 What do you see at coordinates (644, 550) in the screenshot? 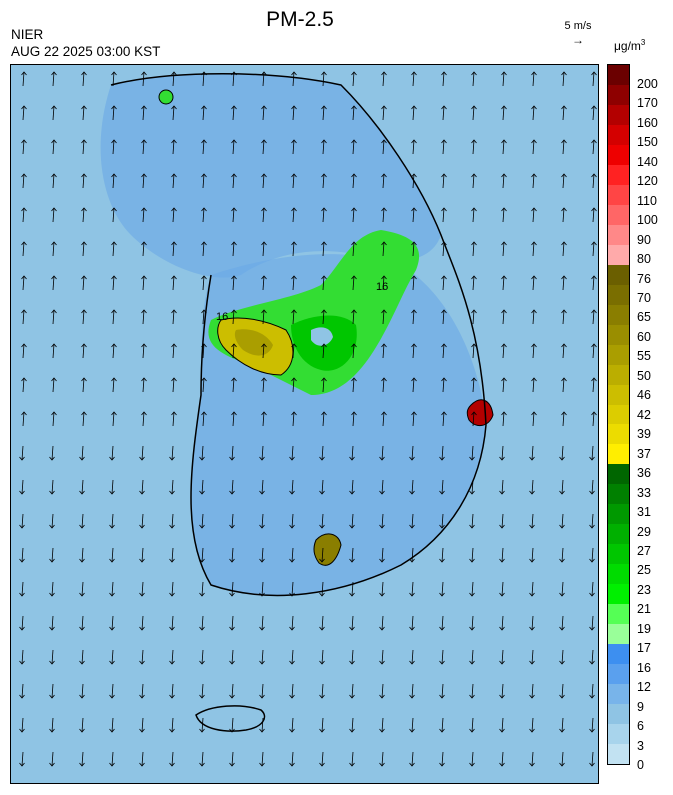
I see `legend-tick-label: 27` at bounding box center [644, 550].